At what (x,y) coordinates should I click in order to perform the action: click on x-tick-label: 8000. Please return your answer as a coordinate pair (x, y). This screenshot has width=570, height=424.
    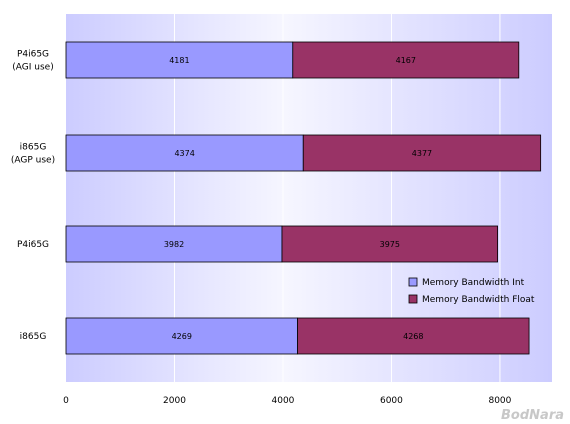
    Looking at the image, I should click on (499, 401).